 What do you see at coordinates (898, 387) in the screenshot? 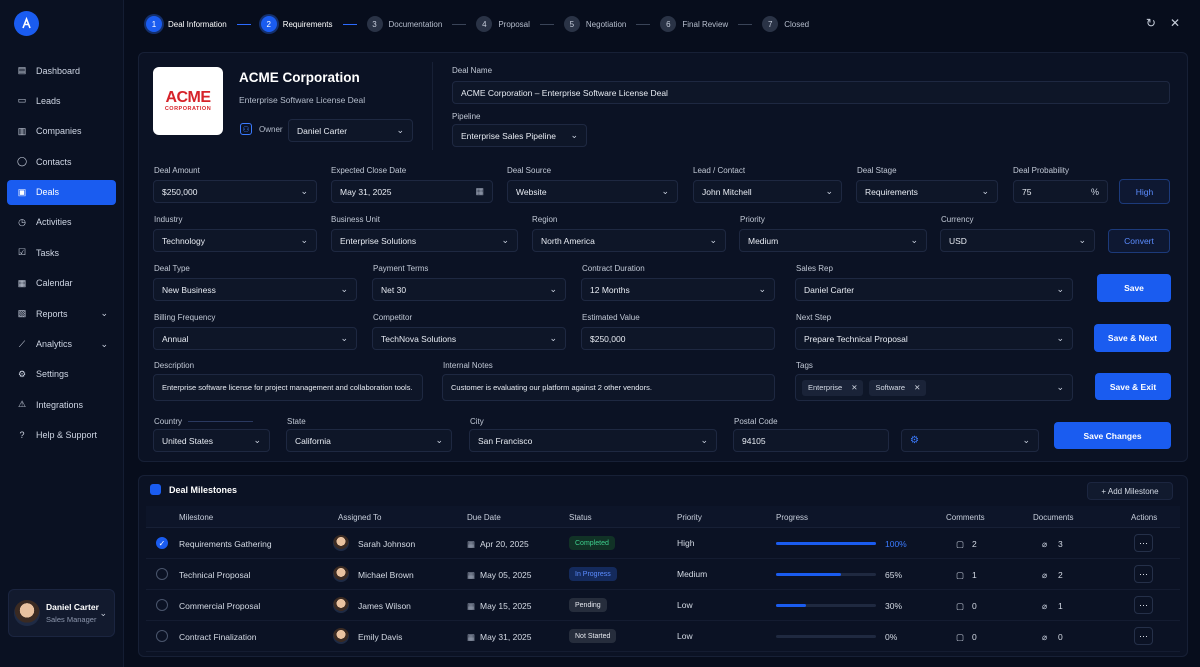
I see `tag-chip: Software ✕` at bounding box center [898, 387].